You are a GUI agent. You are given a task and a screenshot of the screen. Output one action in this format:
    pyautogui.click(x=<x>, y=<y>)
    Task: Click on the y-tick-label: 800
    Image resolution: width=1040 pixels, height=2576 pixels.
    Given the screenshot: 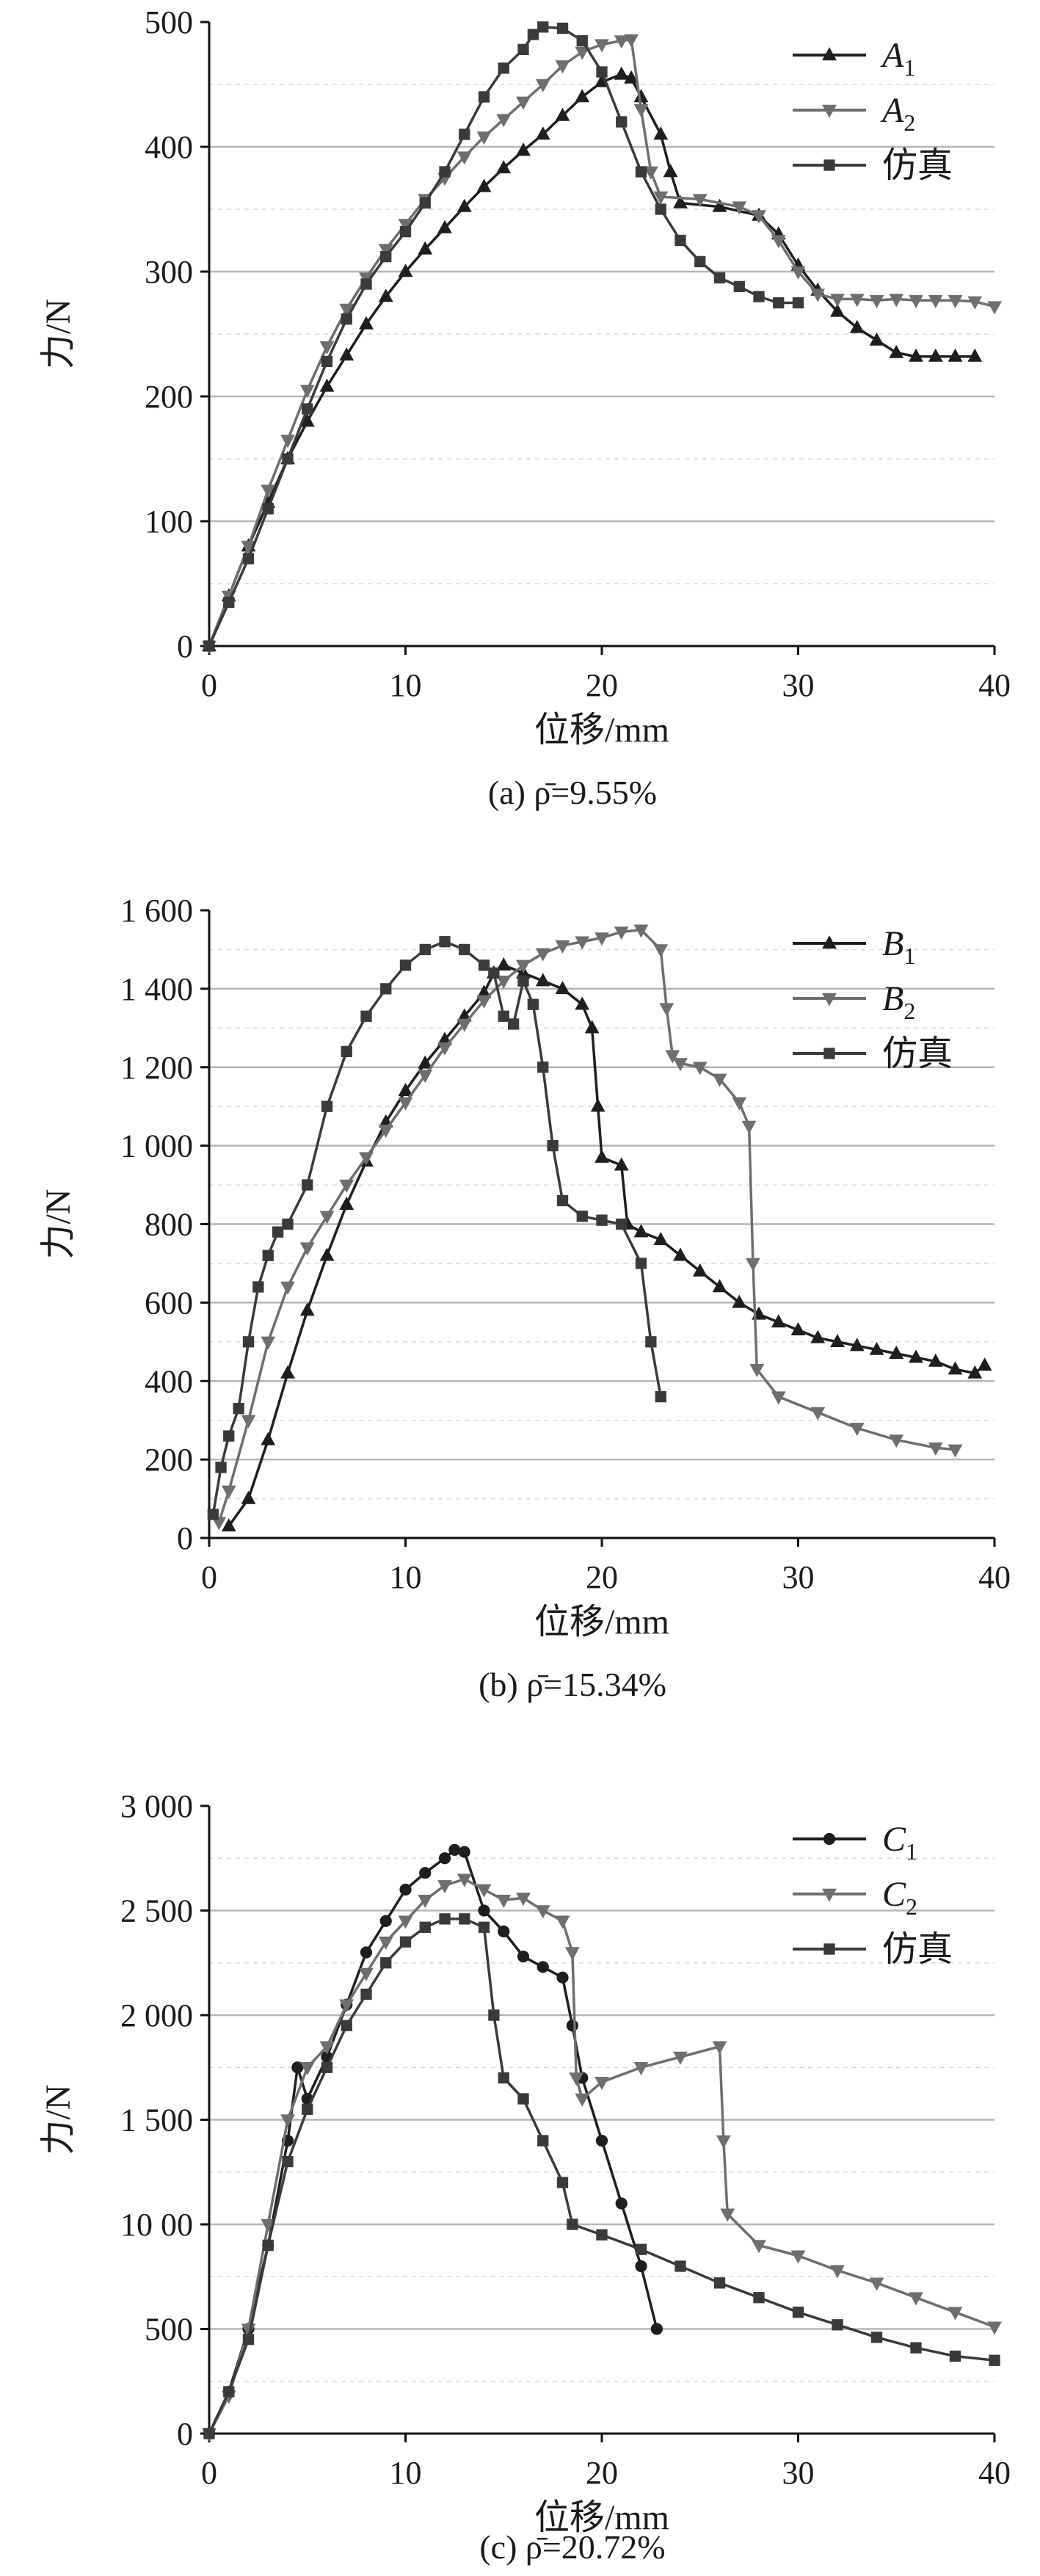 What is the action you would take?
    pyautogui.click(x=169, y=1225)
    